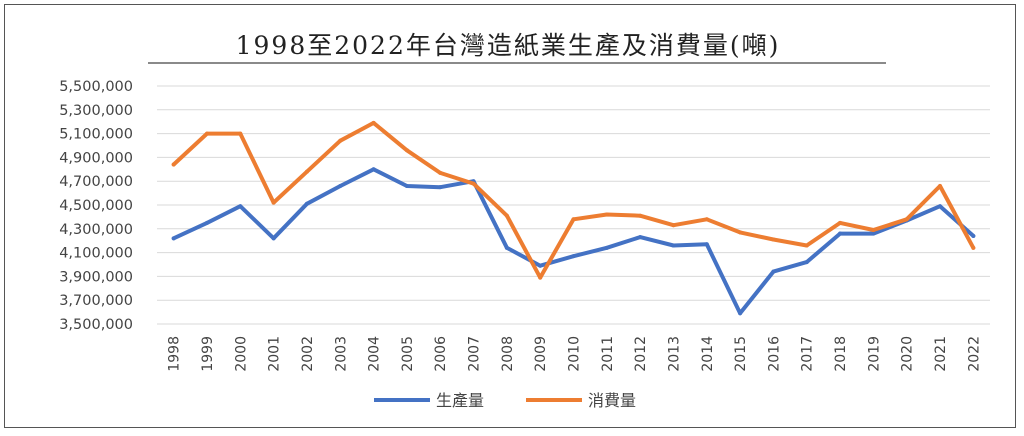 The image size is (1024, 436). I want to click on y-tick-label: 3,500,000, so click(96, 325).